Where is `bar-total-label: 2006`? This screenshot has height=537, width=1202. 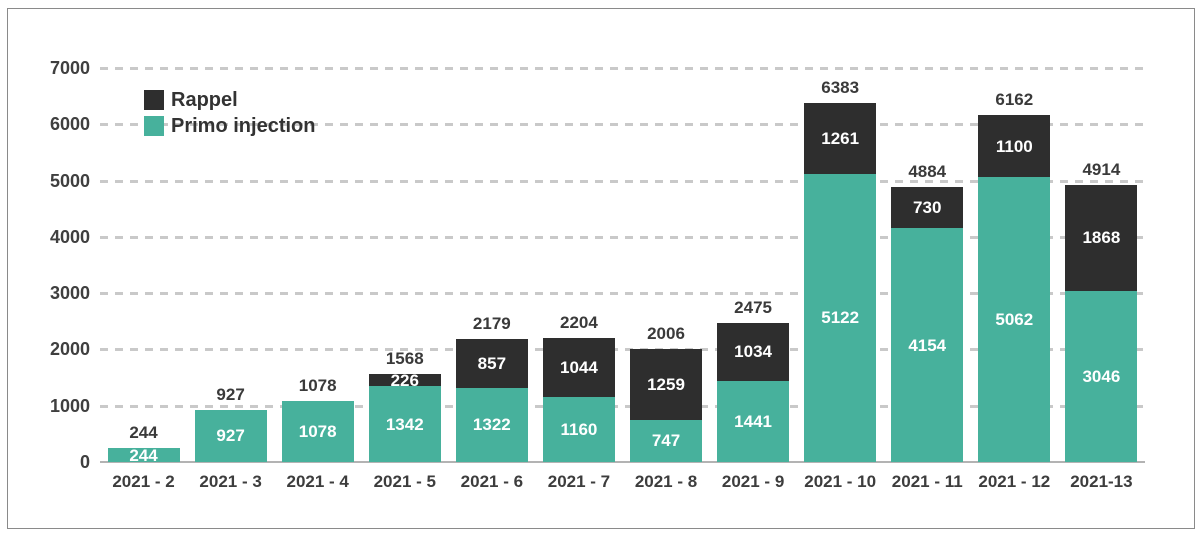 bar-total-label: 2006 is located at coordinates (666, 334).